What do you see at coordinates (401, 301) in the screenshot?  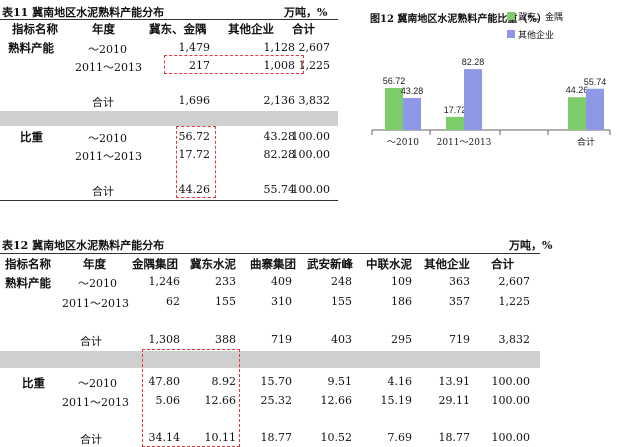 I see `table-cell: 186` at bounding box center [401, 301].